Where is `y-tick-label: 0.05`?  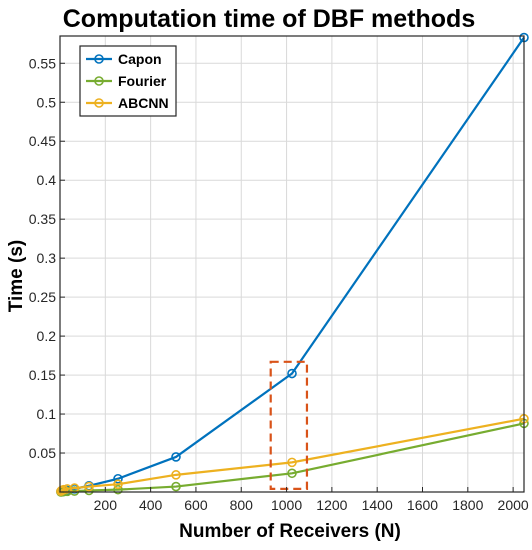 y-tick-label: 0.05 is located at coordinates (42, 453).